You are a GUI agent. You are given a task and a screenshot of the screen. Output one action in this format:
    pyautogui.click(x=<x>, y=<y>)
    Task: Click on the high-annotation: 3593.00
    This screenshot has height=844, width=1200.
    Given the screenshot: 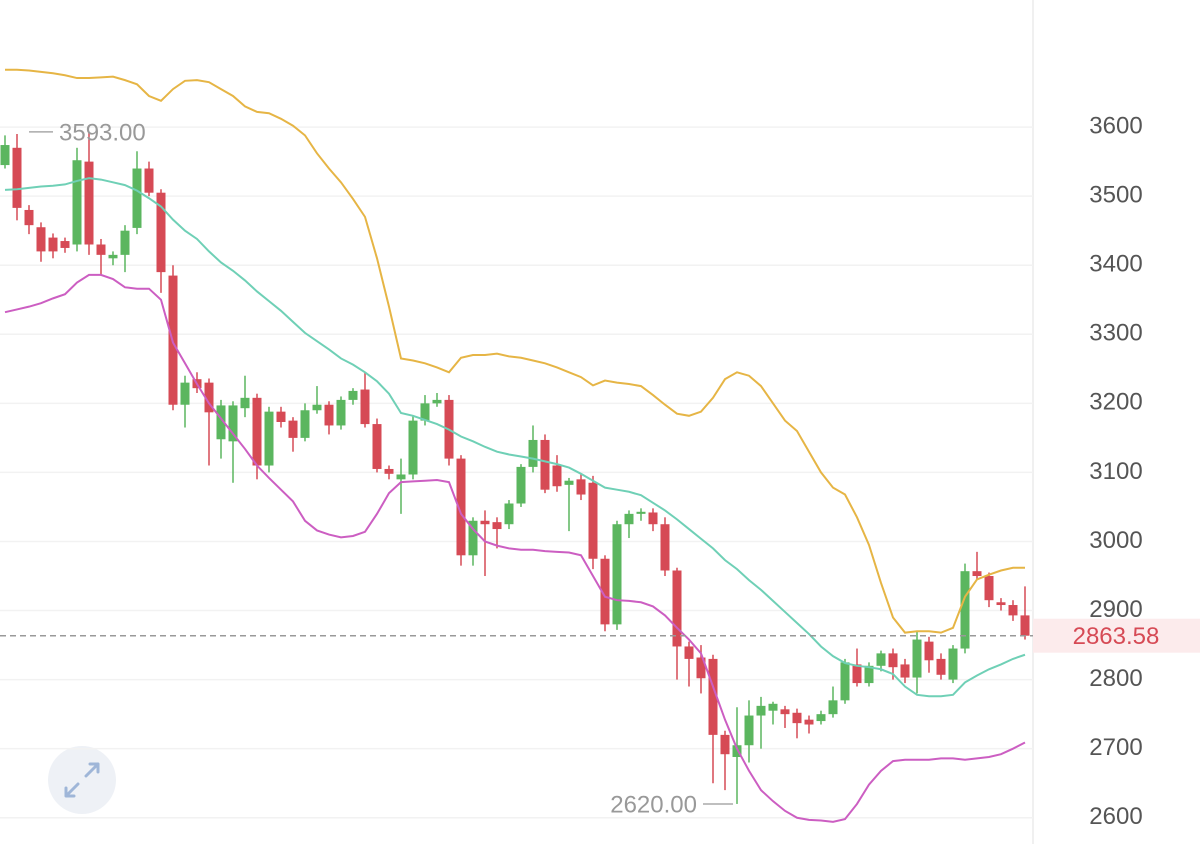 What is the action you would take?
    pyautogui.click(x=102, y=132)
    